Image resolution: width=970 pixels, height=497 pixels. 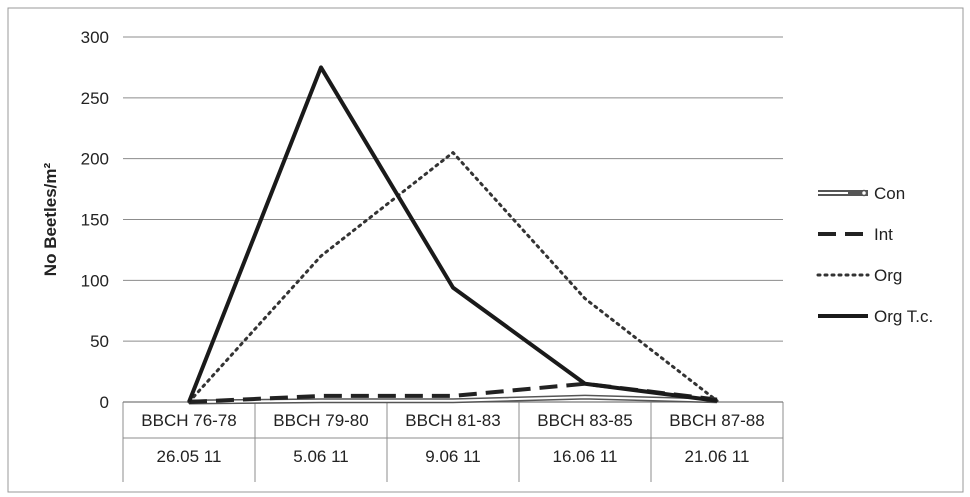 What do you see at coordinates (320, 456) in the screenshot?
I see `x-date-label: 5.06 11` at bounding box center [320, 456].